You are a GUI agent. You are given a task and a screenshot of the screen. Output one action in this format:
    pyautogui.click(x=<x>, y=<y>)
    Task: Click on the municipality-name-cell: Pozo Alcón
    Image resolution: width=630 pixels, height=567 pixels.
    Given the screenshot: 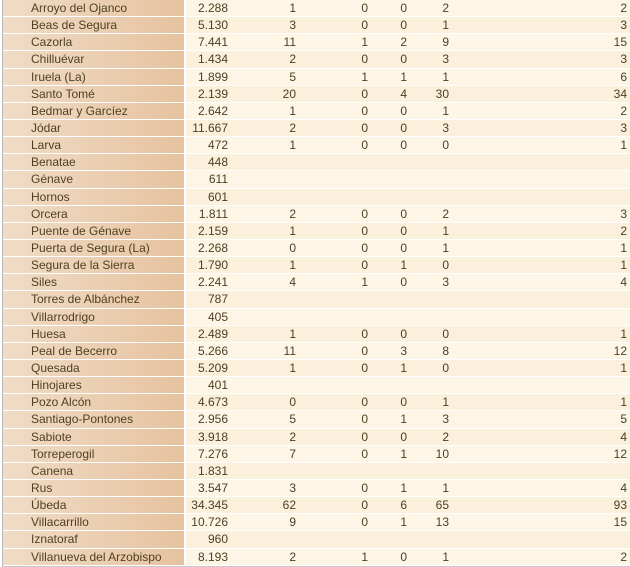 What is the action you would take?
    pyautogui.click(x=94, y=402)
    